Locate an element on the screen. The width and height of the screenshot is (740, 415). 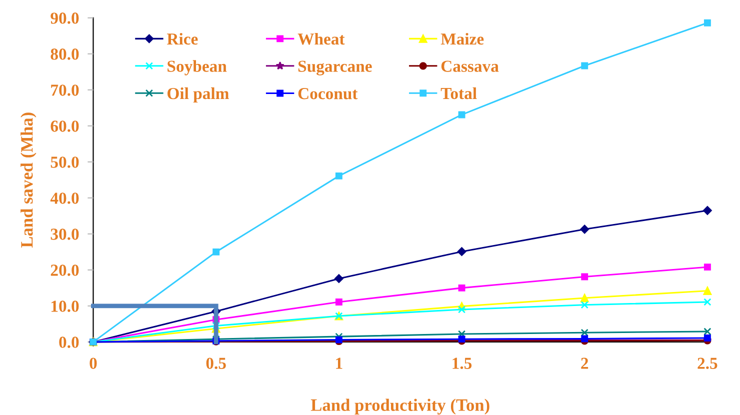
legend-label: Sugarcane is located at coordinates (335, 68).